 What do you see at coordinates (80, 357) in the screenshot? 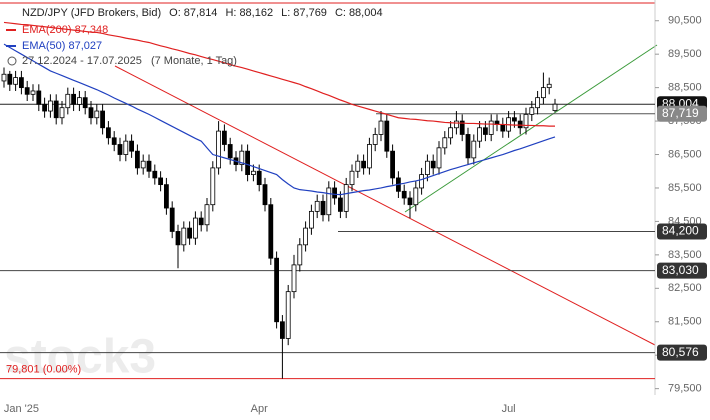
I see `watermark: stock3` at bounding box center [80, 357].